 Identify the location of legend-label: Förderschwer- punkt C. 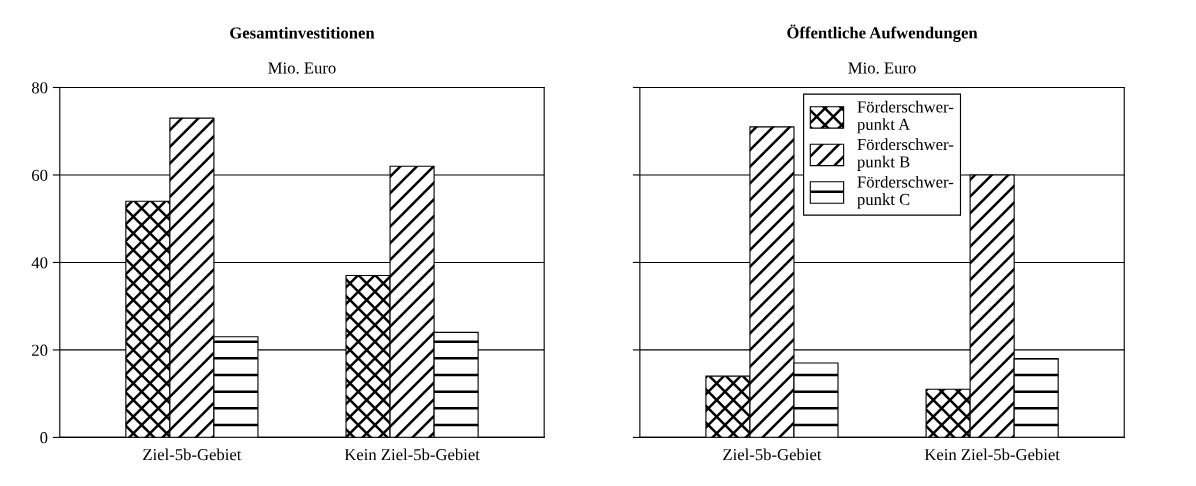
(905, 192).